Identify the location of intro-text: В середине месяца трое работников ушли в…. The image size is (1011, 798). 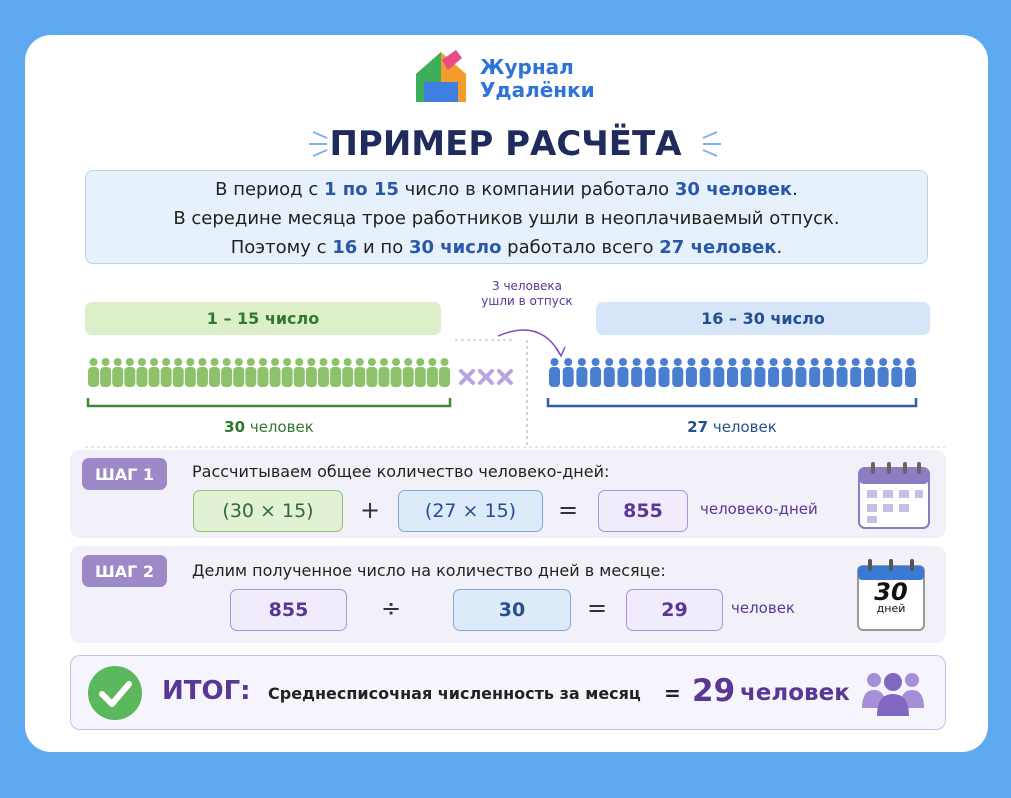
(506, 218).